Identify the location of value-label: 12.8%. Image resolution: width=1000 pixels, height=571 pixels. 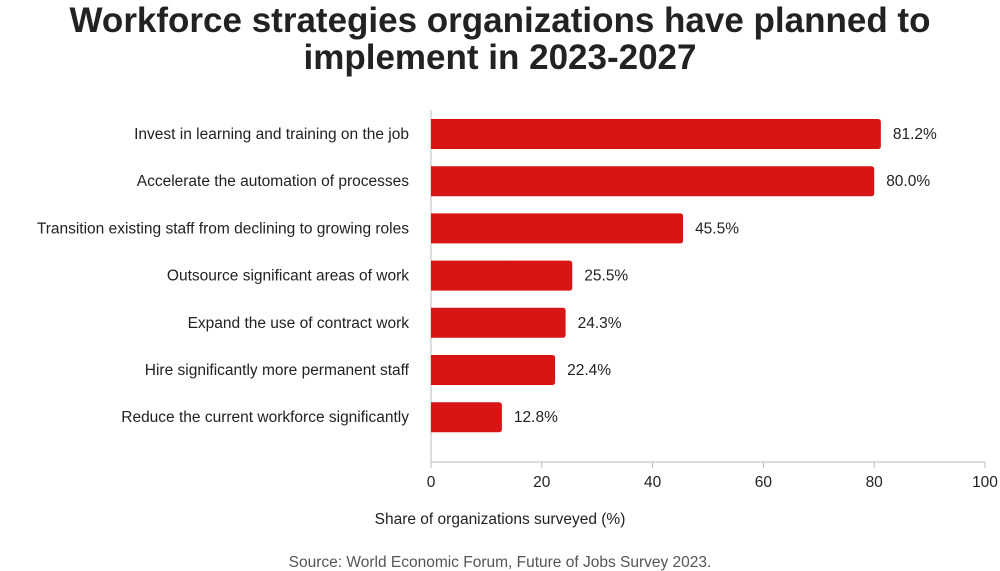
(536, 417).